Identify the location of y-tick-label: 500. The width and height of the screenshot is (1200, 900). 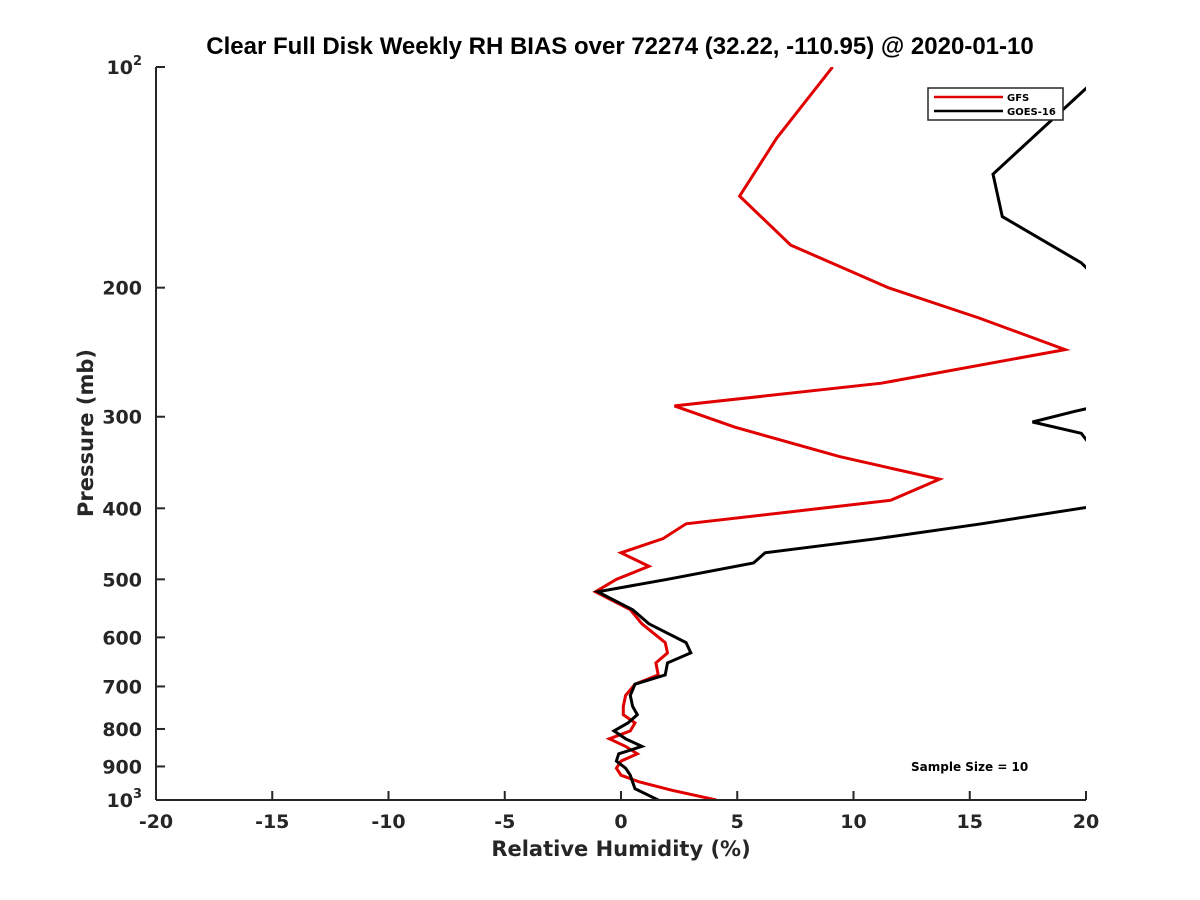
(122, 580).